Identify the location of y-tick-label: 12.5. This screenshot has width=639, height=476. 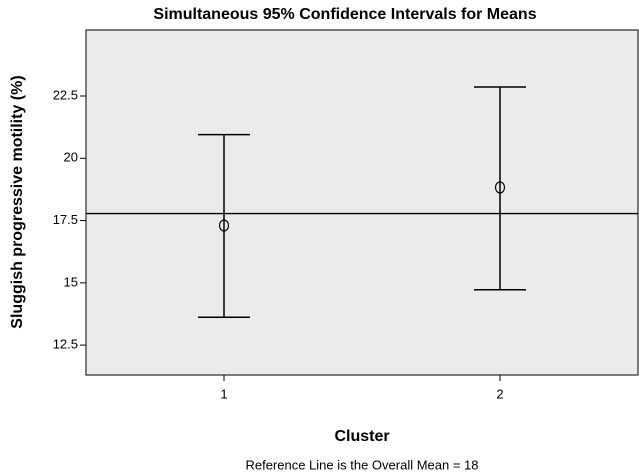
(65, 344).